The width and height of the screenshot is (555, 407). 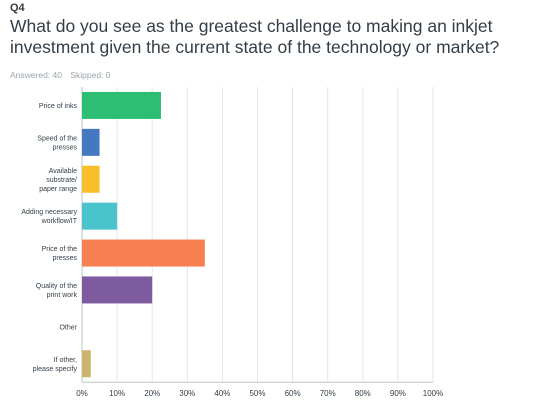 What do you see at coordinates (49, 217) in the screenshot?
I see `category-label: Adding necessary workflow/IT` at bounding box center [49, 217].